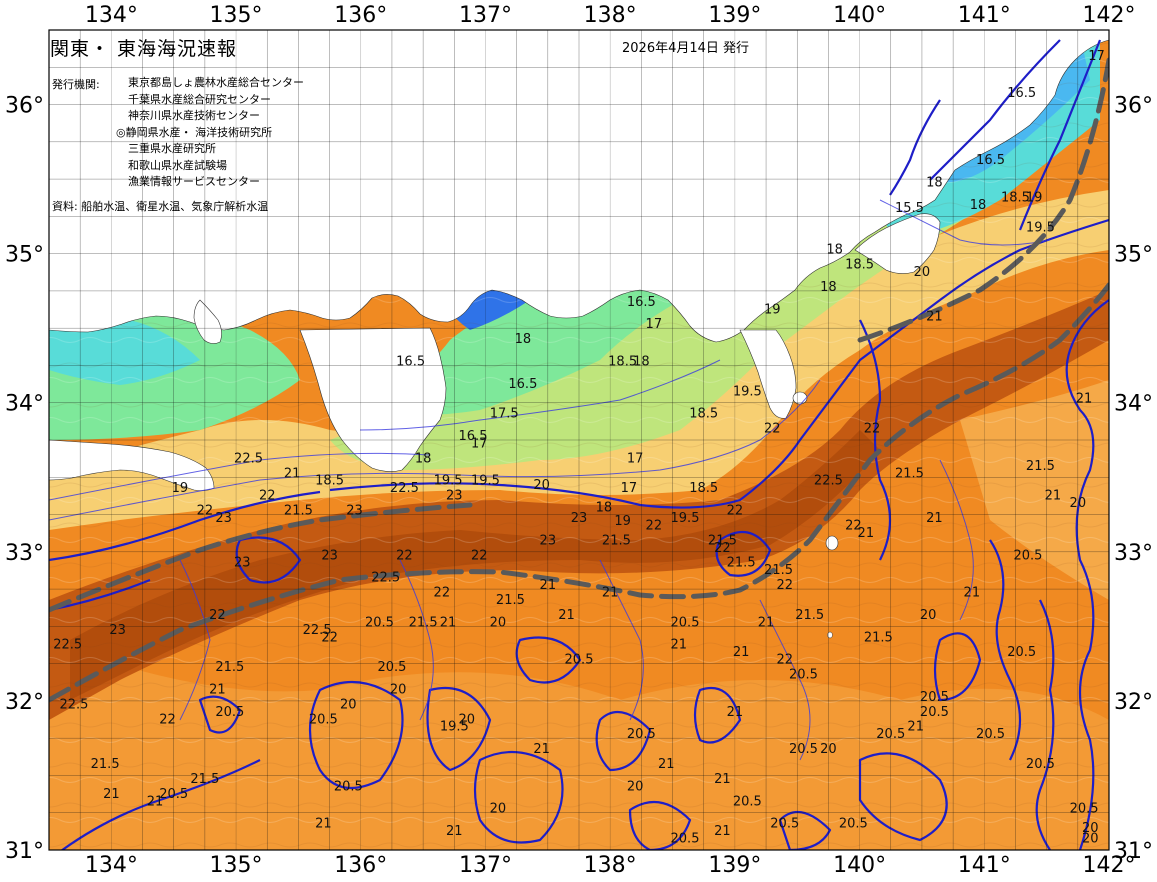 Image resolution: width=1157 pixels, height=882 pixels. What do you see at coordinates (111, 865) in the screenshot?
I see `longitude-label: 134°` at bounding box center [111, 865].